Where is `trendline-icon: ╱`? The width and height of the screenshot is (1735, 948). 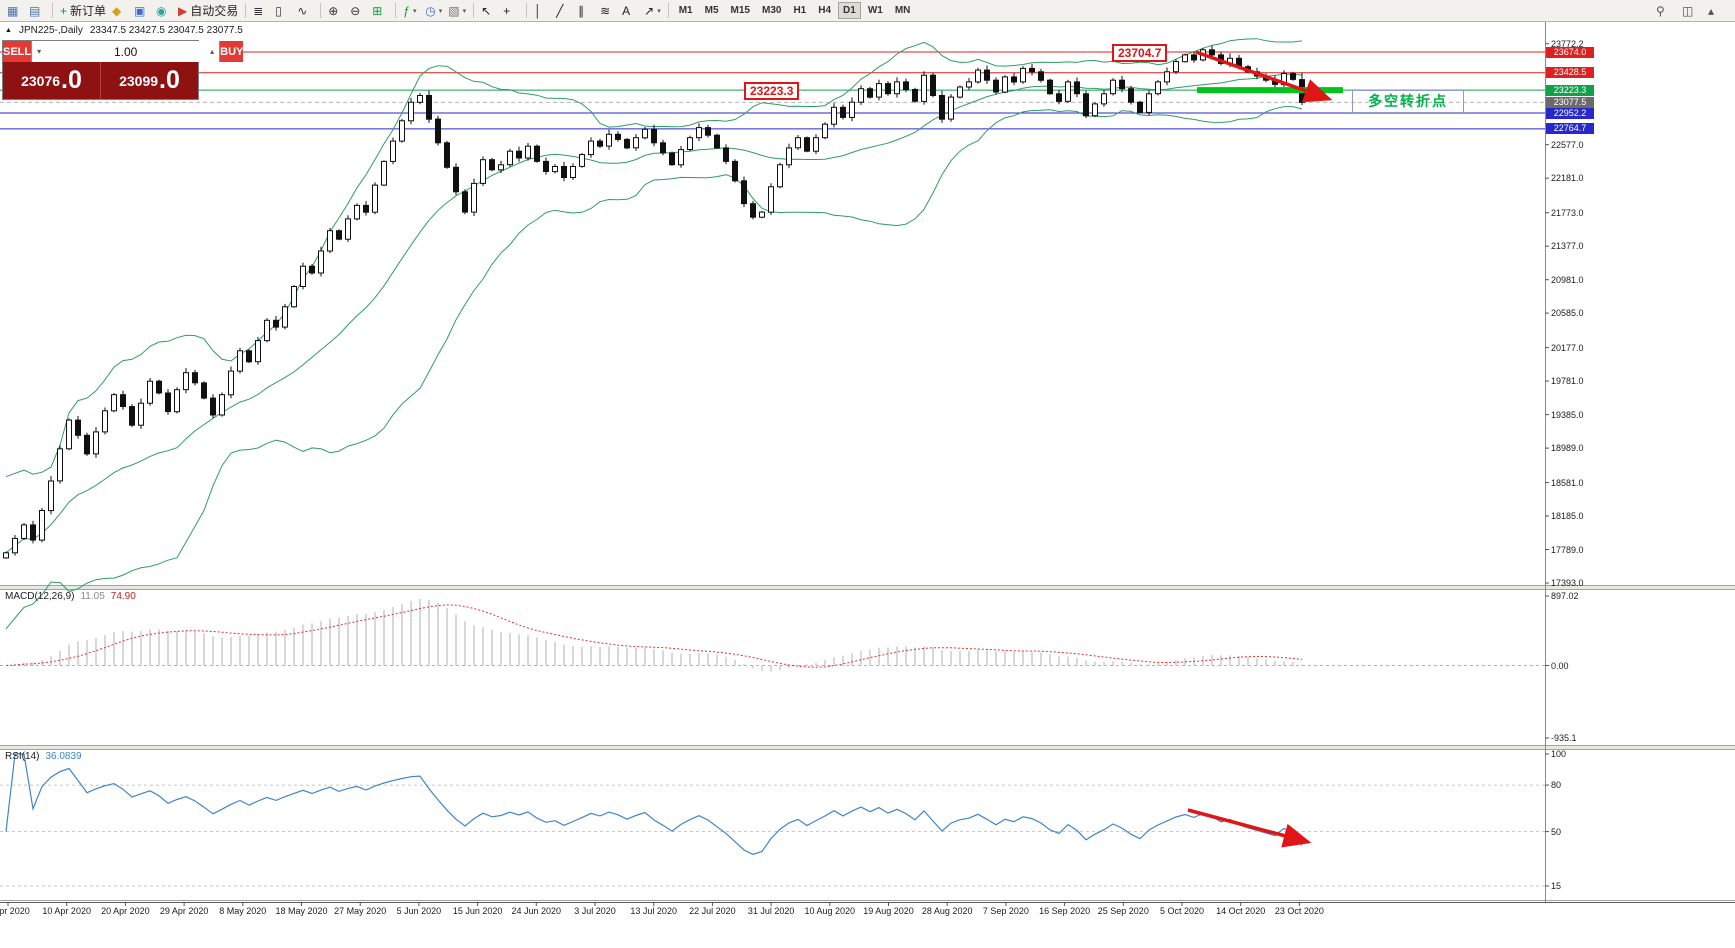
trendline-icon: ╱ is located at coordinates (560, 10).